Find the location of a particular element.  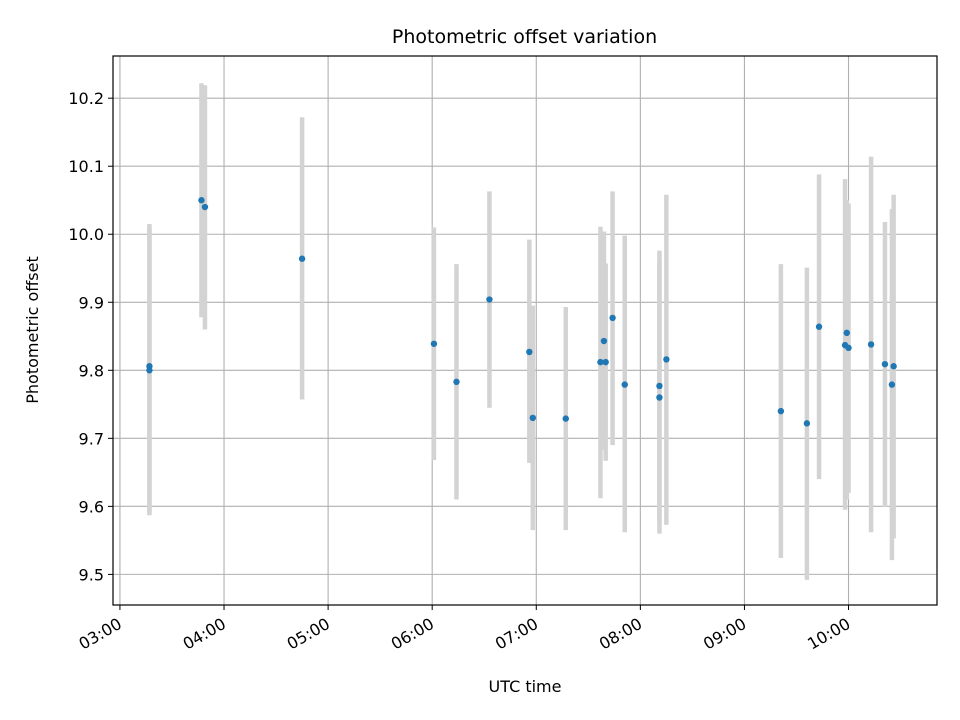

x-axis-label: UTC time is located at coordinates (525, 686).